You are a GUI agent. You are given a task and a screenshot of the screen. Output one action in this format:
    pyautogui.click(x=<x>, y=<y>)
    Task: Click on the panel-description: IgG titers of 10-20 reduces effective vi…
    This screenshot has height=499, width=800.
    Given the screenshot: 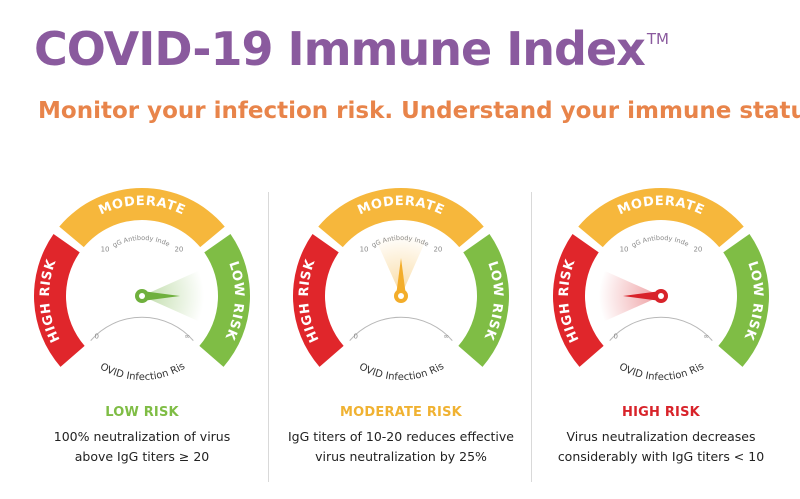 What is the action you would take?
    pyautogui.click(x=401, y=447)
    